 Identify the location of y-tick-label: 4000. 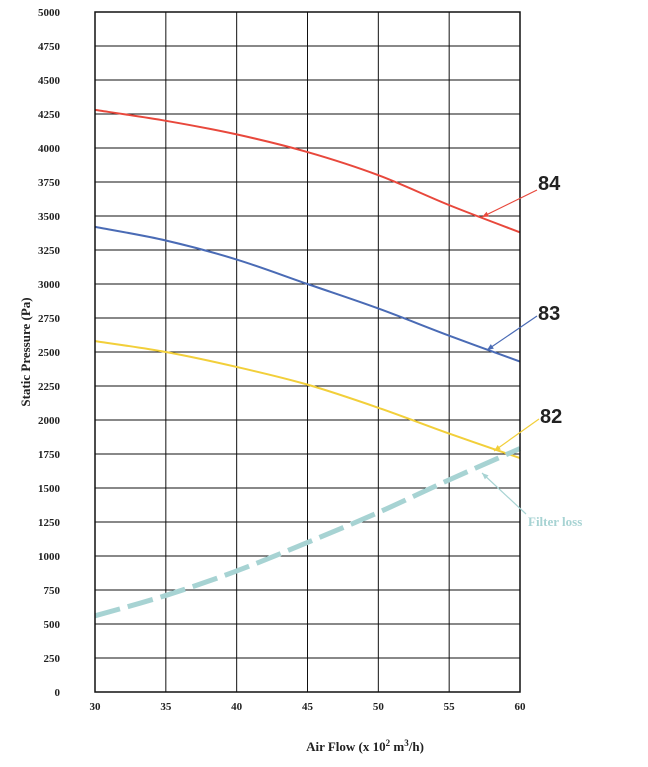
(49, 149).